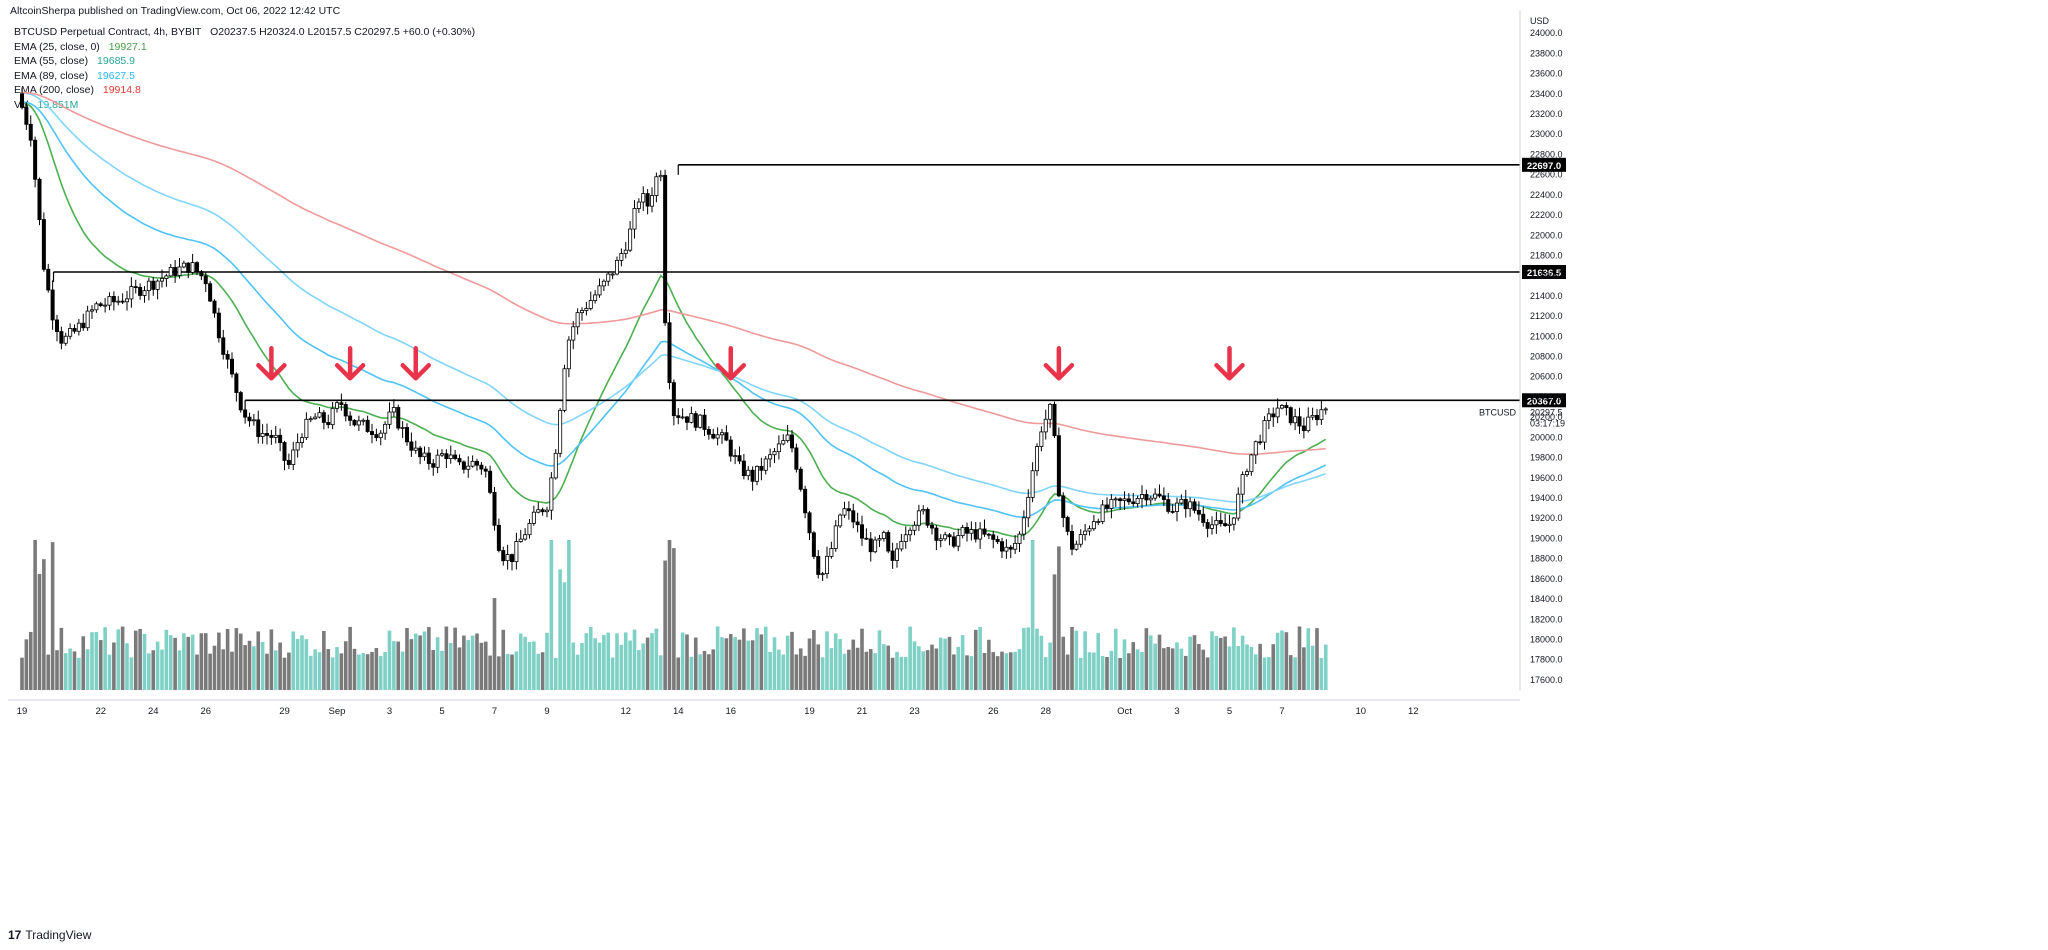 The width and height of the screenshot is (2048, 950). Describe the element at coordinates (1546, 660) in the screenshot. I see `price-tick-label: 17800.0` at that location.